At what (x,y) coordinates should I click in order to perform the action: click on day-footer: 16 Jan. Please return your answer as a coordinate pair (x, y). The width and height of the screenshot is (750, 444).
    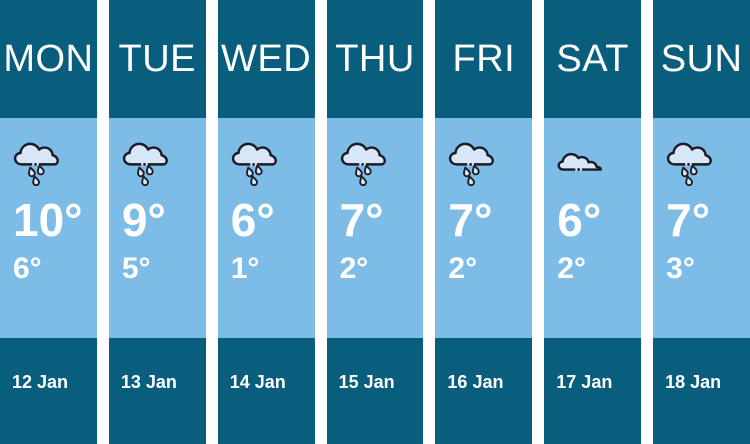
    Looking at the image, I should click on (484, 391).